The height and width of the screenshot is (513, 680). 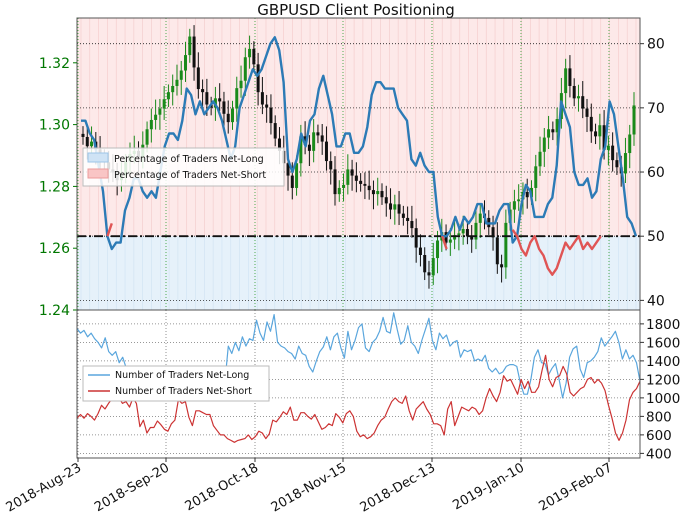 I want to click on x-tick-label: 2019-Feb-07, so click(x=575, y=486).